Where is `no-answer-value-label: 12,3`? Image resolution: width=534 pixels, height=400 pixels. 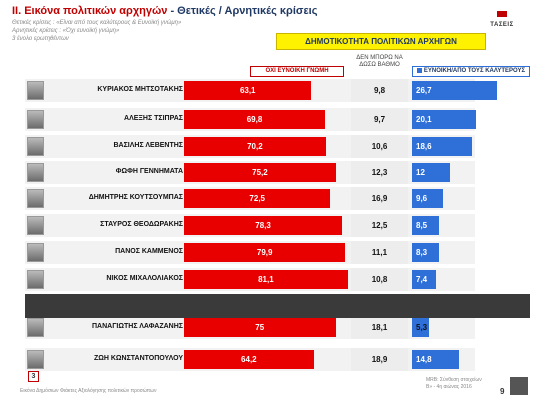
no-answer-value-label: 12,3 is located at coordinates (379, 172).